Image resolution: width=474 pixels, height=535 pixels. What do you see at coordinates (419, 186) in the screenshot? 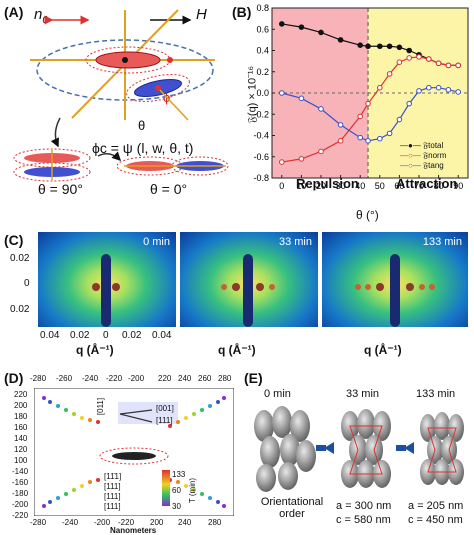
I see `xtick-label-7: 70` at bounding box center [419, 186].